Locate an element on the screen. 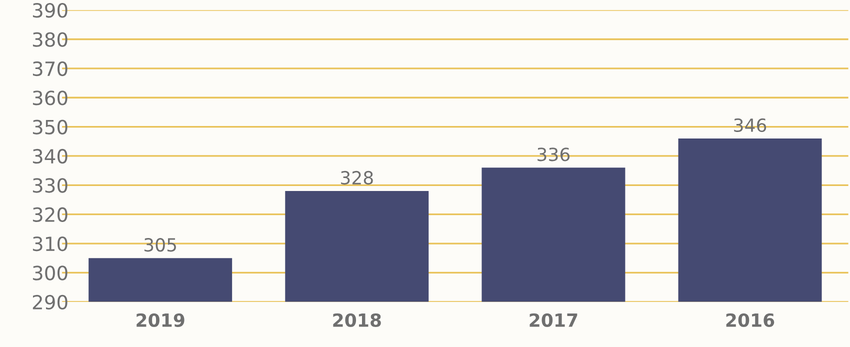  y-tick-label: 370 is located at coordinates (50, 68).